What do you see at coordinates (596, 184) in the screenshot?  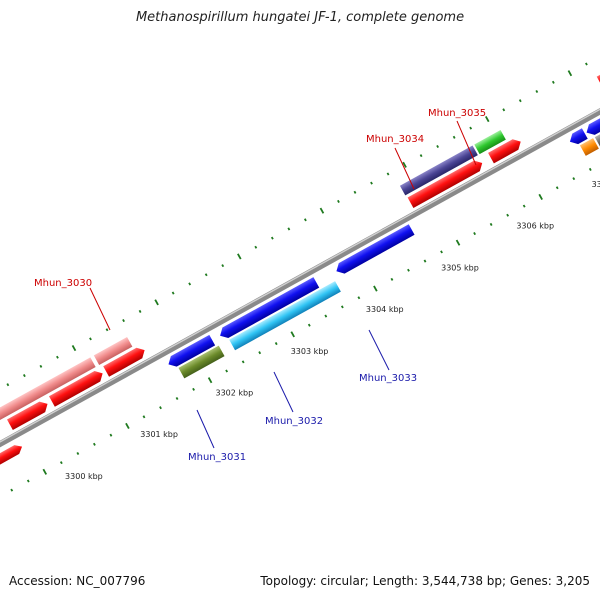 I see `ruler-label: 3307 kbp` at bounding box center [596, 184].